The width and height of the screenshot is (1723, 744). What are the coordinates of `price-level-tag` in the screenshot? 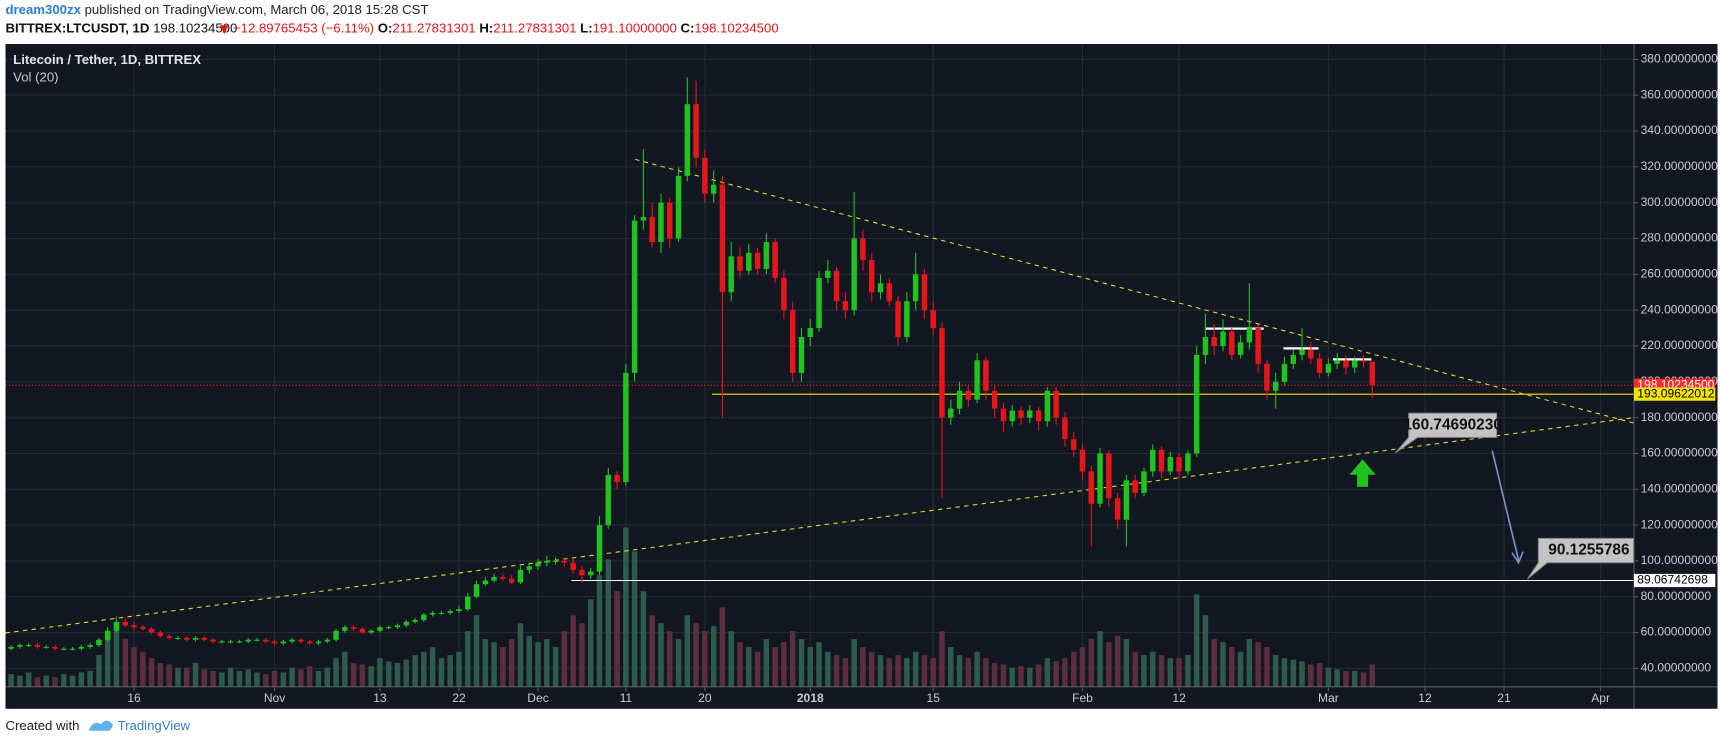 It's located at (1674, 394).